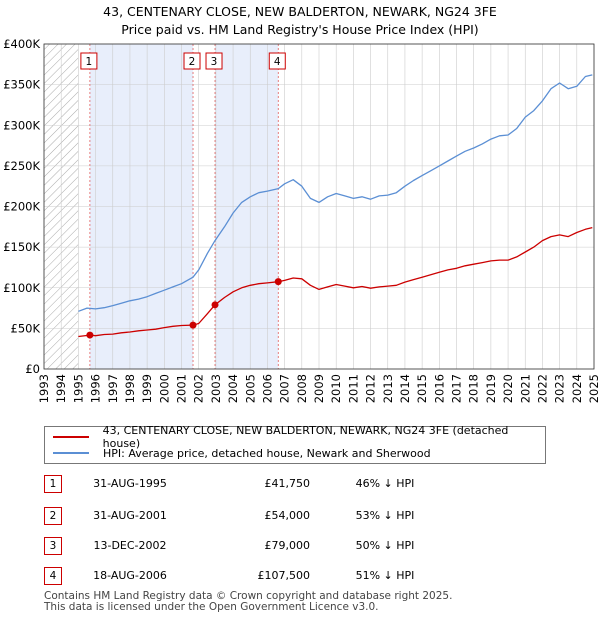 The height and width of the screenshot is (620, 600). I want to click on x-tick-label: 2000, so click(164, 388).